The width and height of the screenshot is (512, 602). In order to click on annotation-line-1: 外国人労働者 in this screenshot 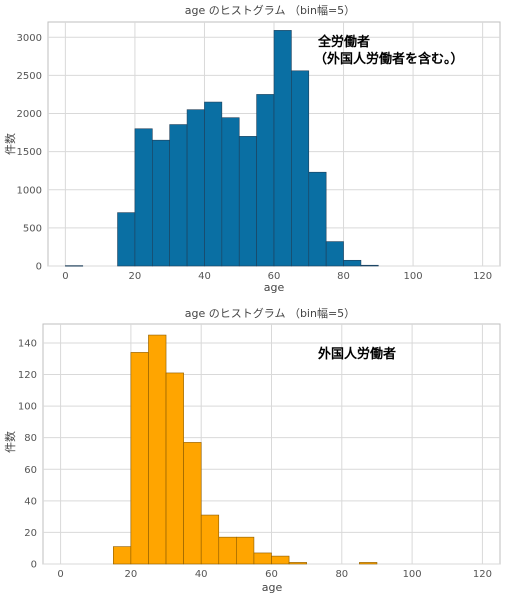, I will do `click(356, 354)`.